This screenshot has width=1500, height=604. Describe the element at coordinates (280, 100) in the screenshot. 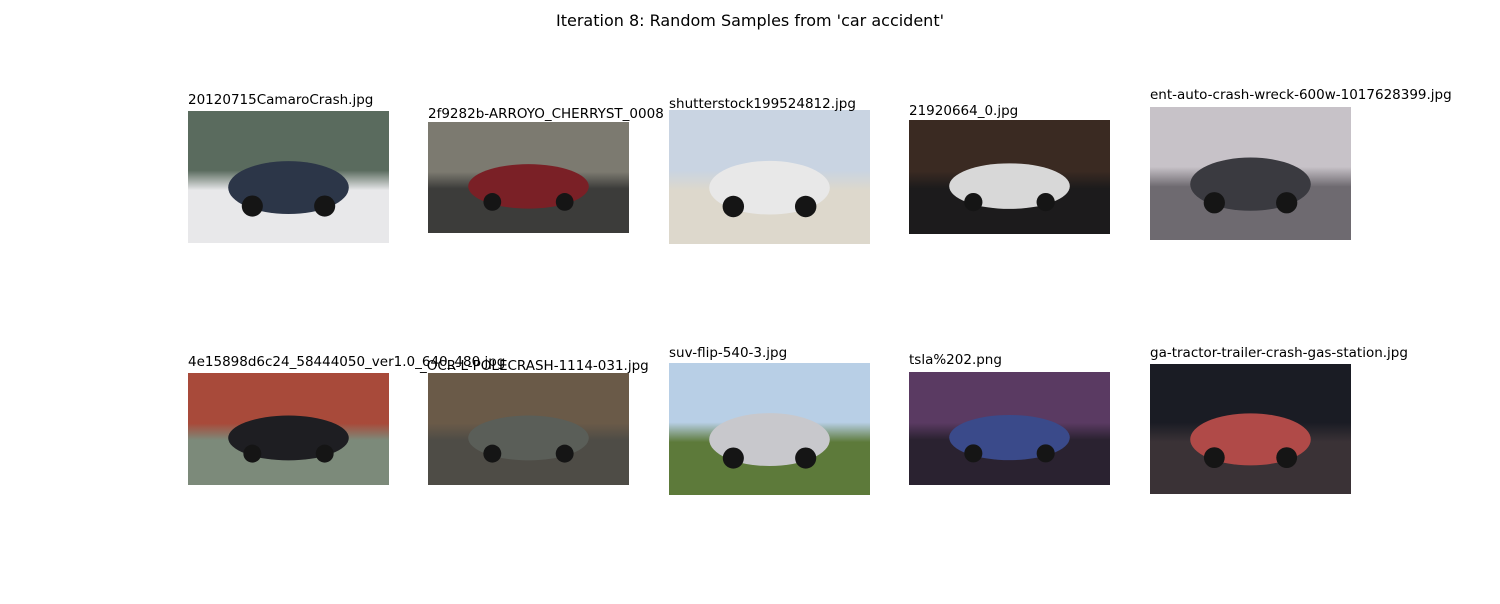

I see `image-filename: 20120715CamaroCrash.jpg` at that location.